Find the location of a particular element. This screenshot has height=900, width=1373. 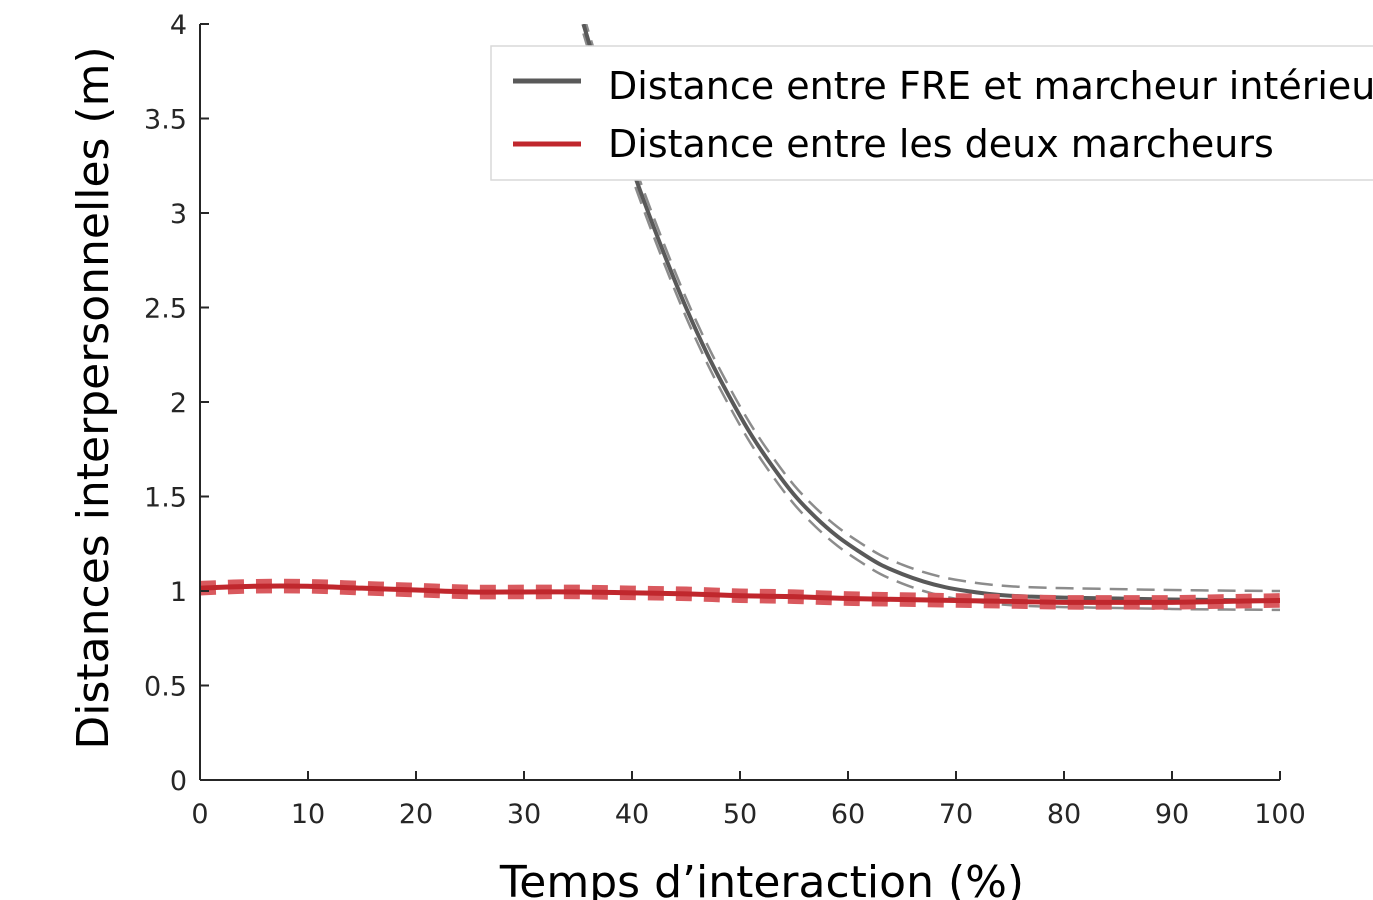

y-tick-label: 0 is located at coordinates (178, 781).